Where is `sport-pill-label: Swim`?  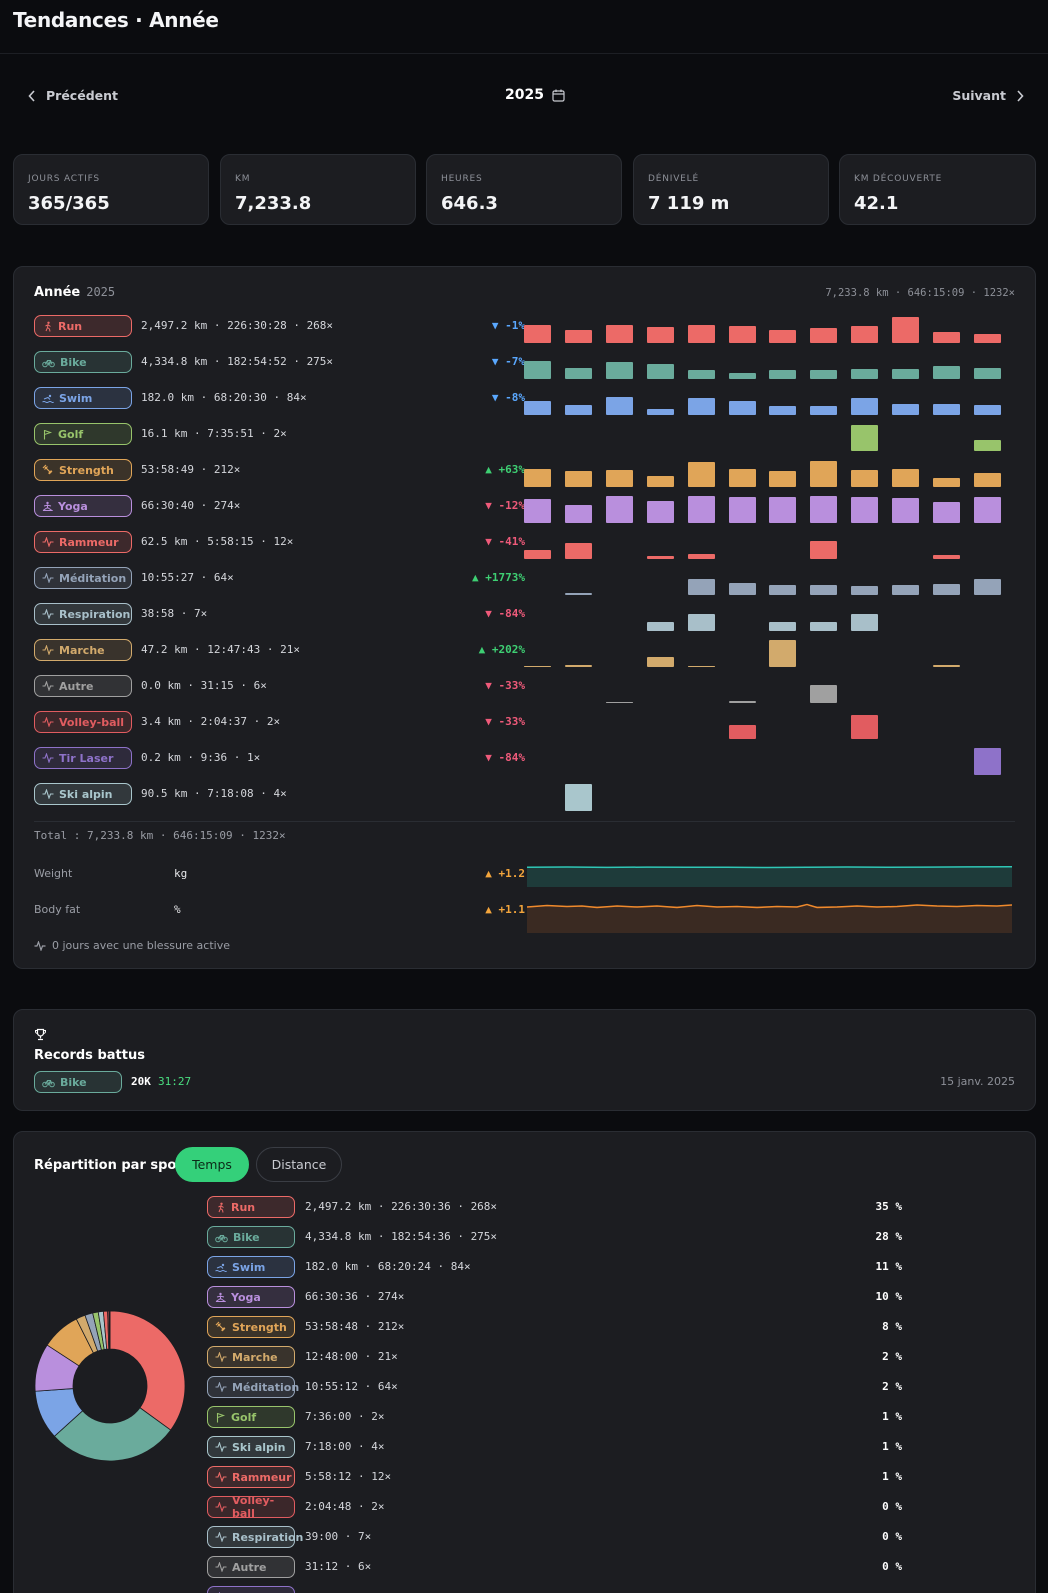 sport-pill-label: Swim is located at coordinates (249, 1267).